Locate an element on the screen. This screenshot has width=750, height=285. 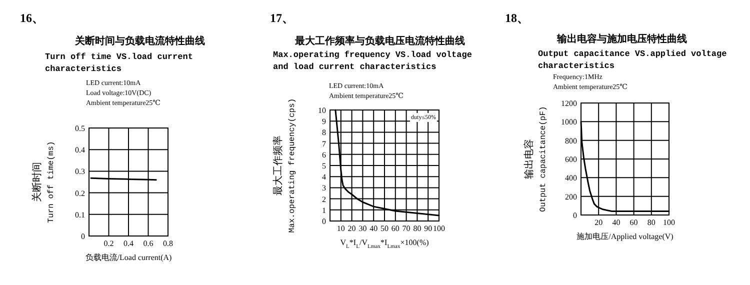
y-tick-label: 3 is located at coordinates (324, 188).